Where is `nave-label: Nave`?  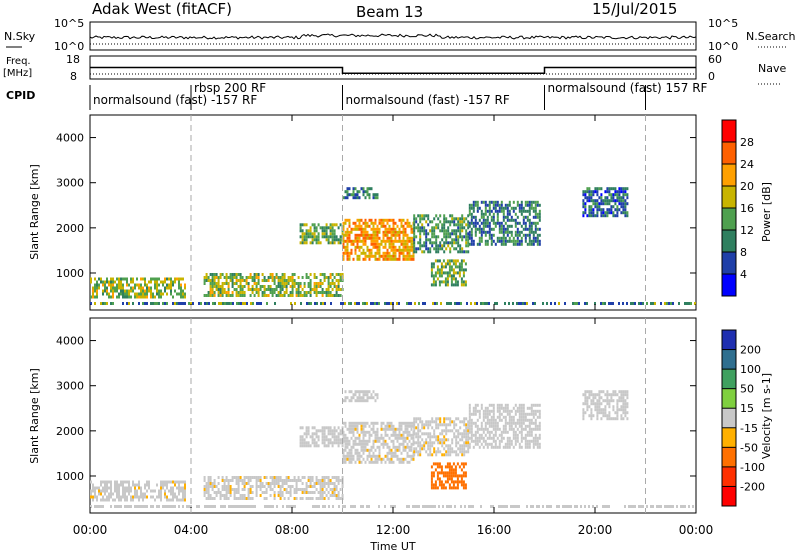
nave-label: Nave is located at coordinates (772, 68).